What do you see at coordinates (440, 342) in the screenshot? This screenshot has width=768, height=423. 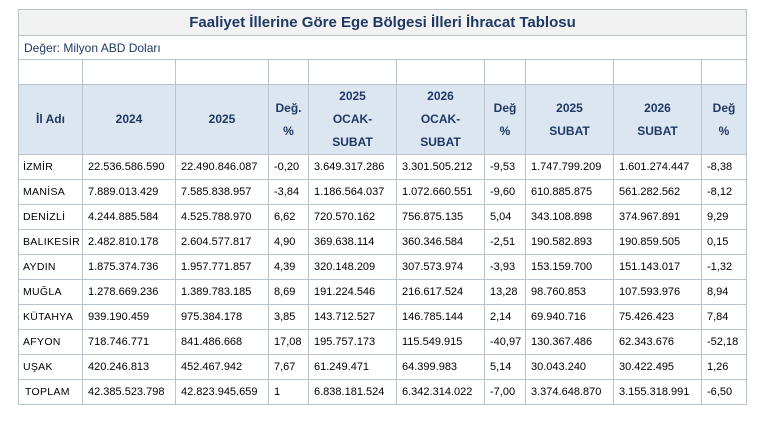 I see `value-cell: 115.549.915` at bounding box center [440, 342].